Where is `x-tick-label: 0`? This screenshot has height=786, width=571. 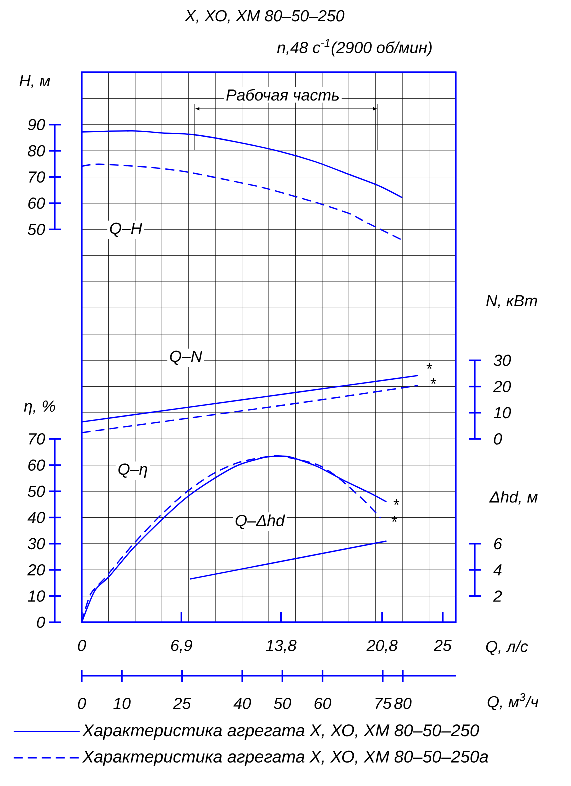
x-tick-label: 0 is located at coordinates (82, 646).